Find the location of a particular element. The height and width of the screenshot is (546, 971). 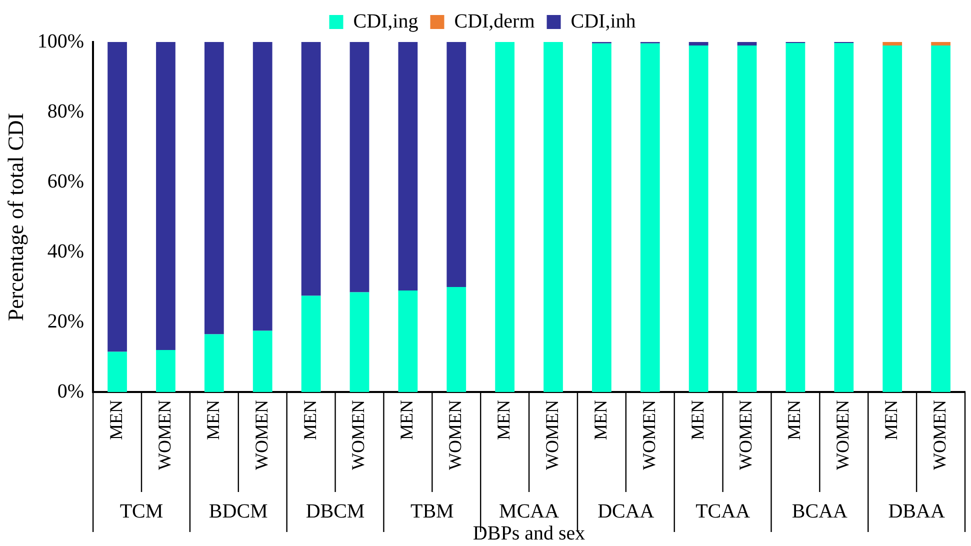

text: TCM is located at coordinates (142, 511).